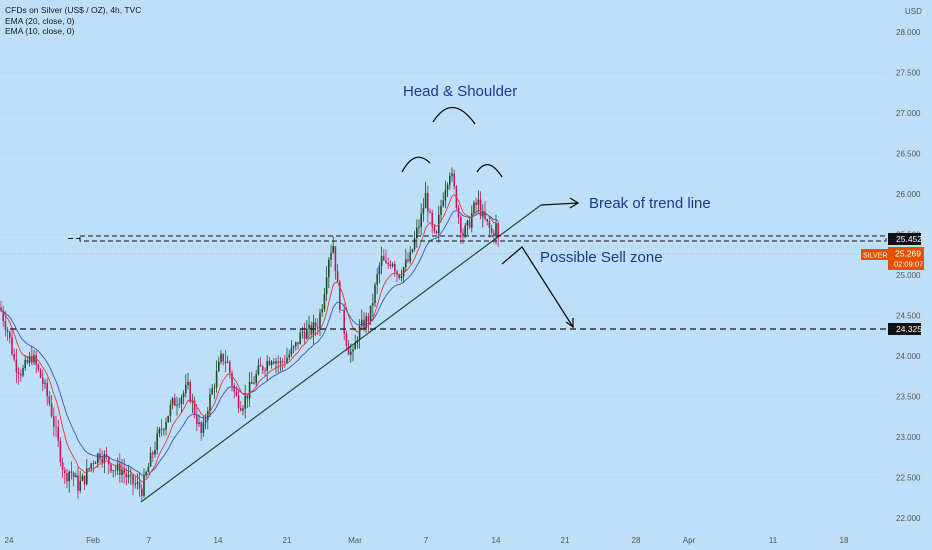 The image size is (932, 550). What do you see at coordinates (537, 287) in the screenshot?
I see `sell-arrow` at bounding box center [537, 287].